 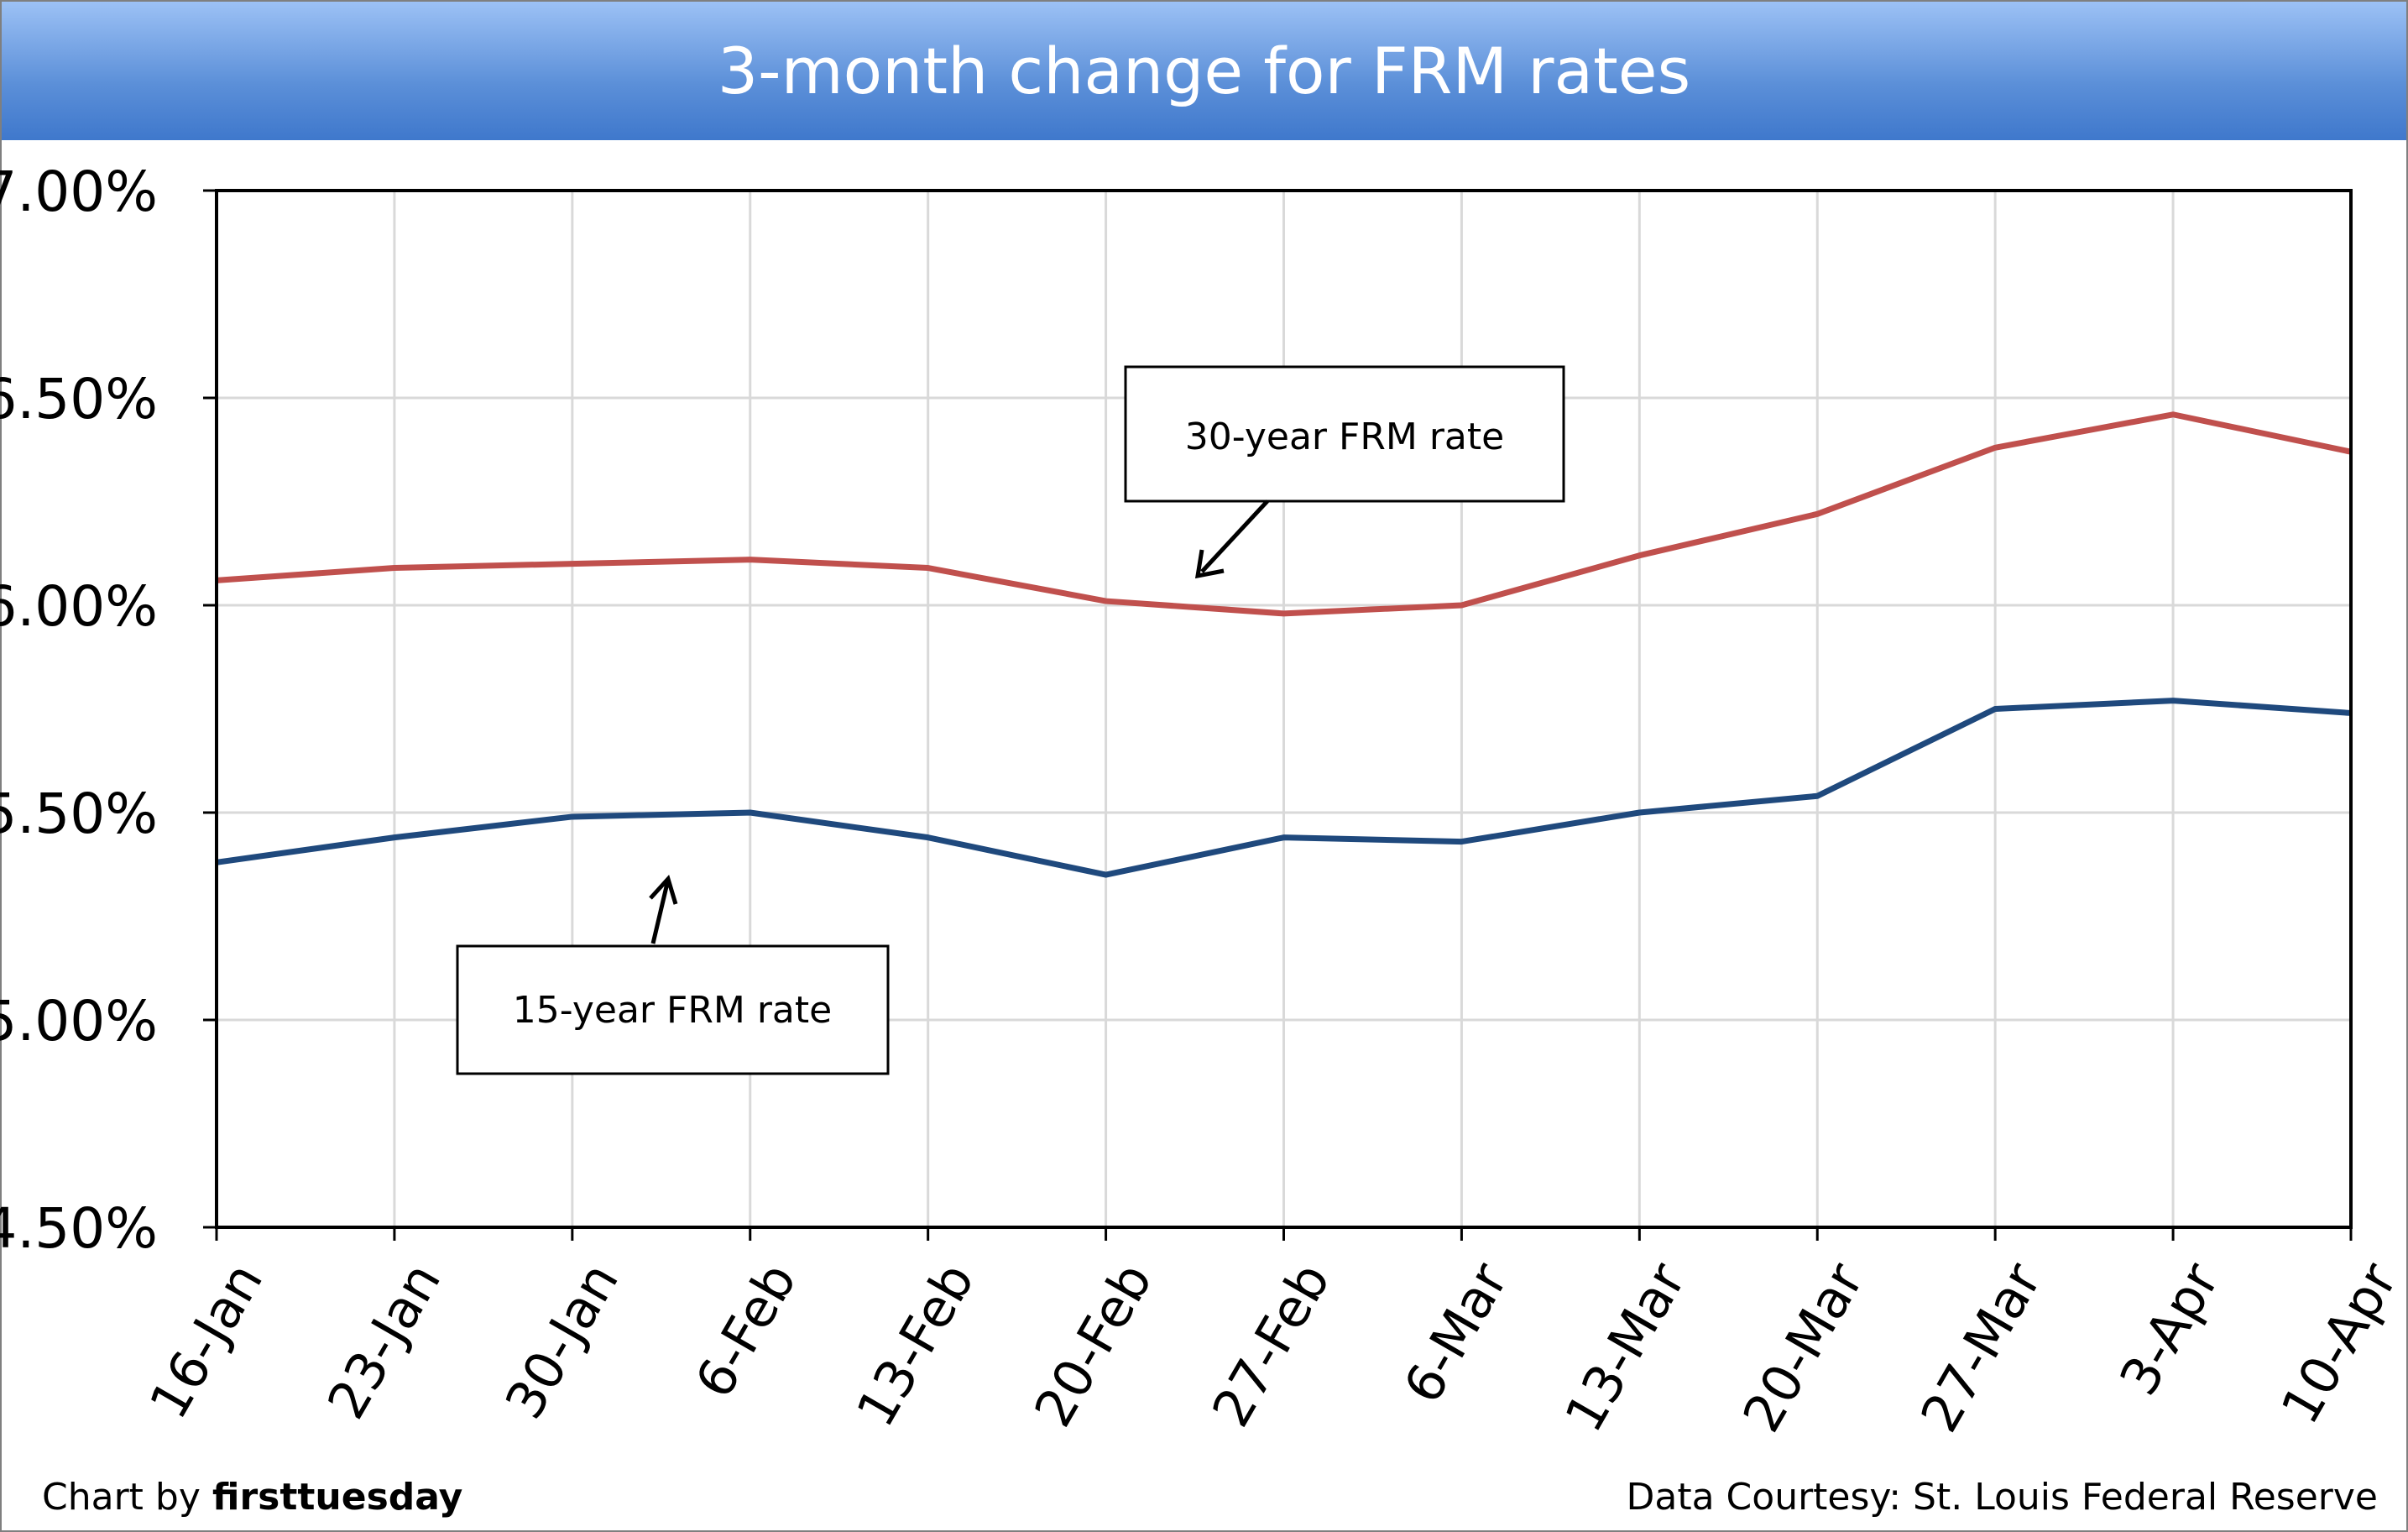 I want to click on x-tick-label: 20-Feb, so click(x=1093, y=1344).